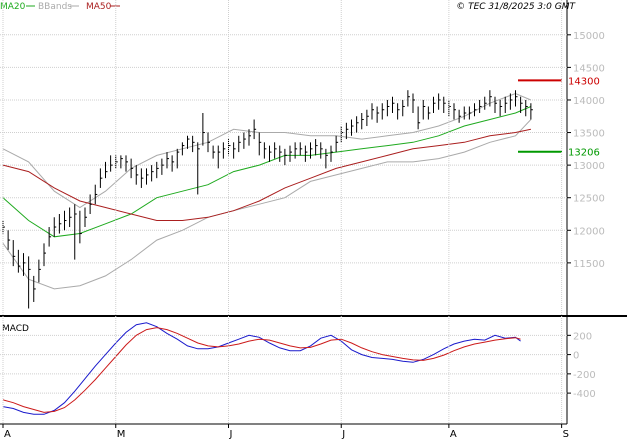 The image size is (627, 440). I want to click on y-tick-label: 12000, so click(589, 231).